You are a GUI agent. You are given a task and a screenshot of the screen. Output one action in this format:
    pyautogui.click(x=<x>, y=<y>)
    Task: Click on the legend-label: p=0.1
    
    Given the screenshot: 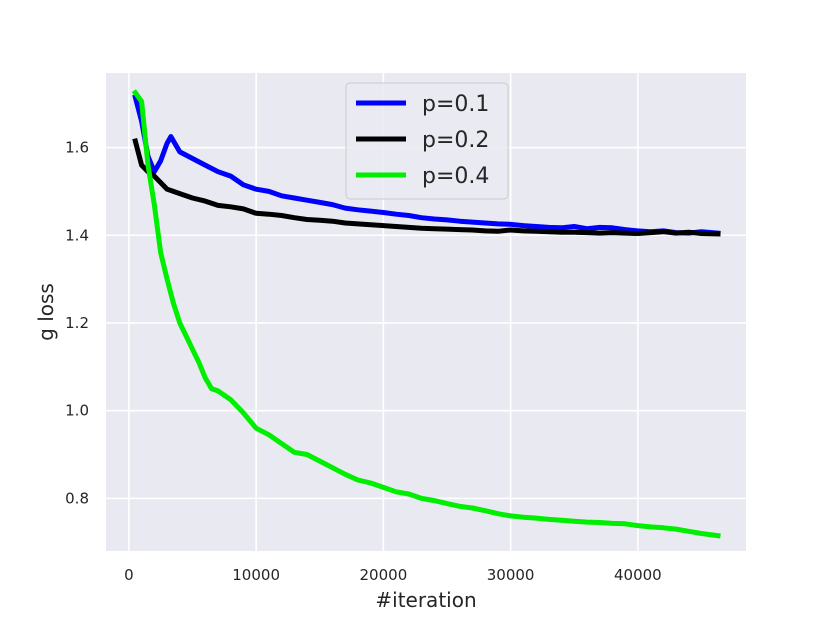 What is the action you would take?
    pyautogui.click(x=455, y=104)
    